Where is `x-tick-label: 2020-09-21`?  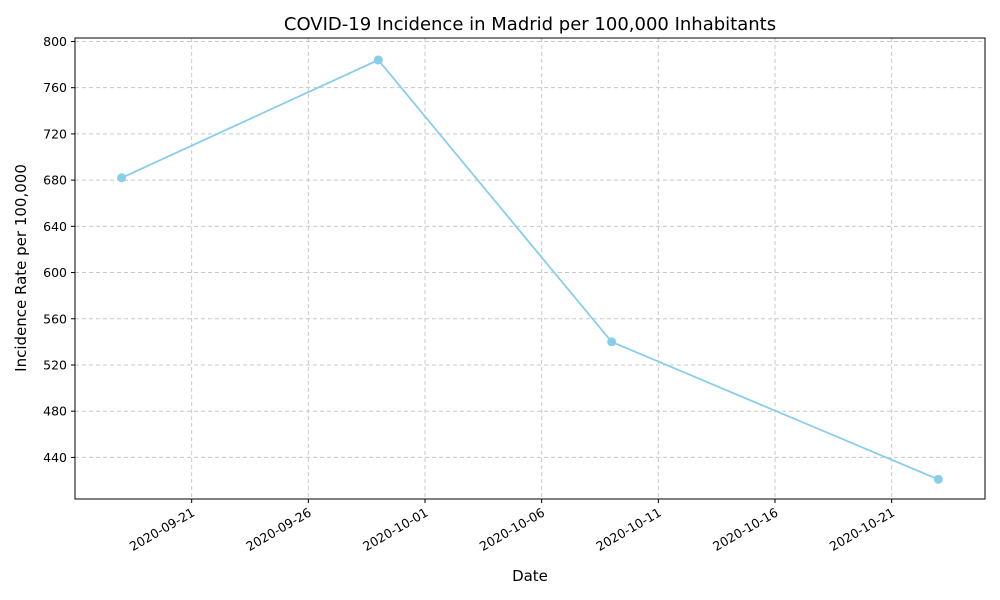 x-tick-label: 2020-09-21 is located at coordinates (162, 529).